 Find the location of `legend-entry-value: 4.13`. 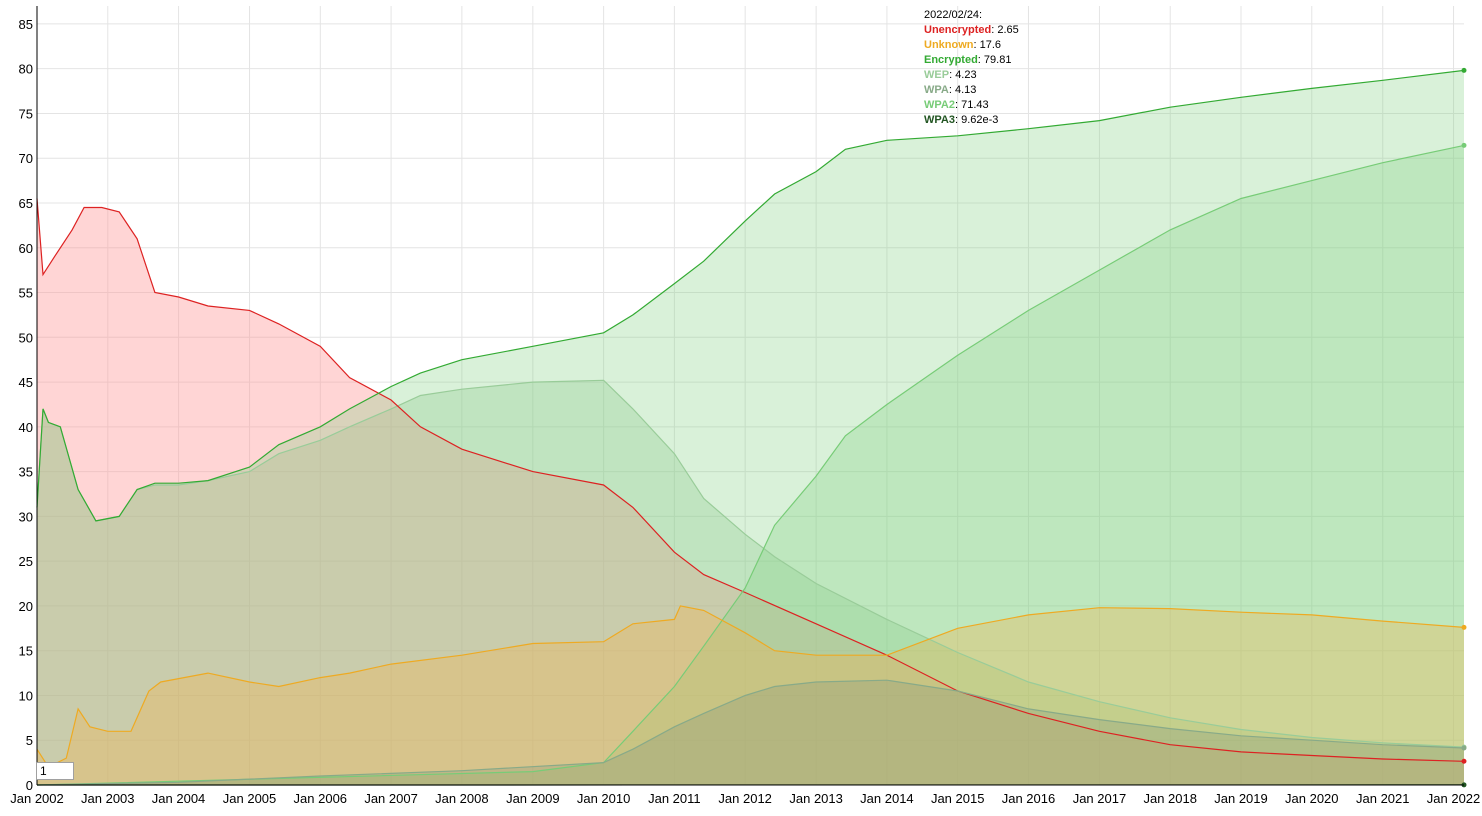

legend-entry-value: 4.13 is located at coordinates (965, 90).